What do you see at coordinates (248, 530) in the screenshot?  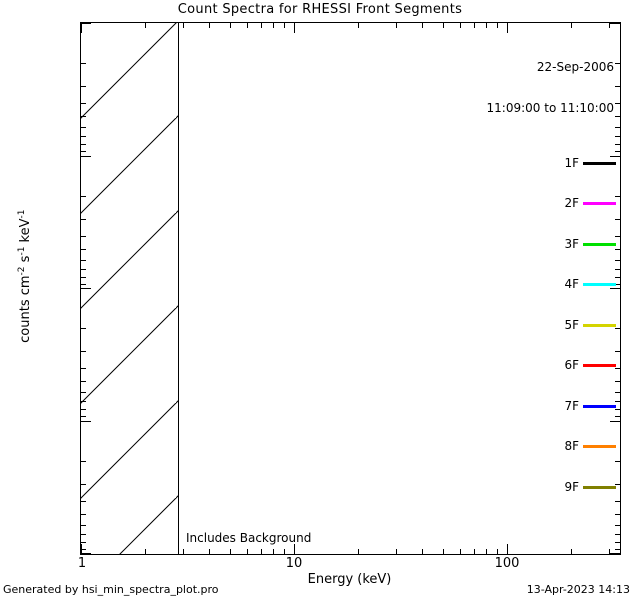 I see `plot-annotations: Includes Background Att A0, FDecim 1` at bounding box center [248, 530].